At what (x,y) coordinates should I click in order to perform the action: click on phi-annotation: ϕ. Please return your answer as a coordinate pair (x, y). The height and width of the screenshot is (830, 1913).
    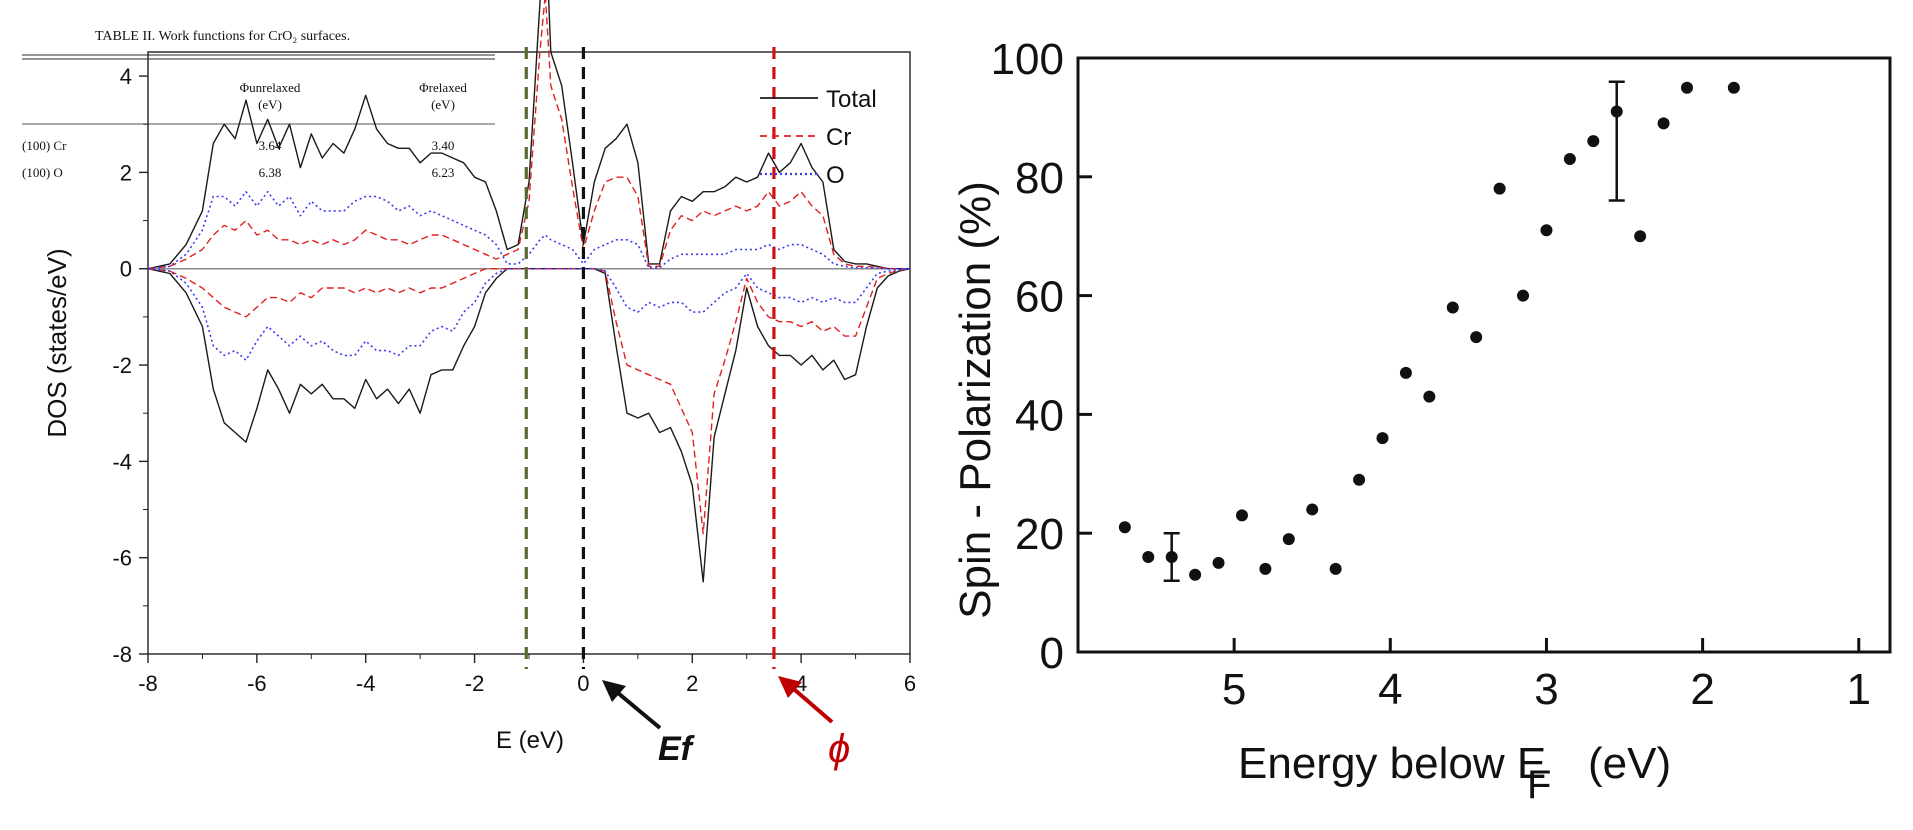
    Looking at the image, I should click on (814, 723).